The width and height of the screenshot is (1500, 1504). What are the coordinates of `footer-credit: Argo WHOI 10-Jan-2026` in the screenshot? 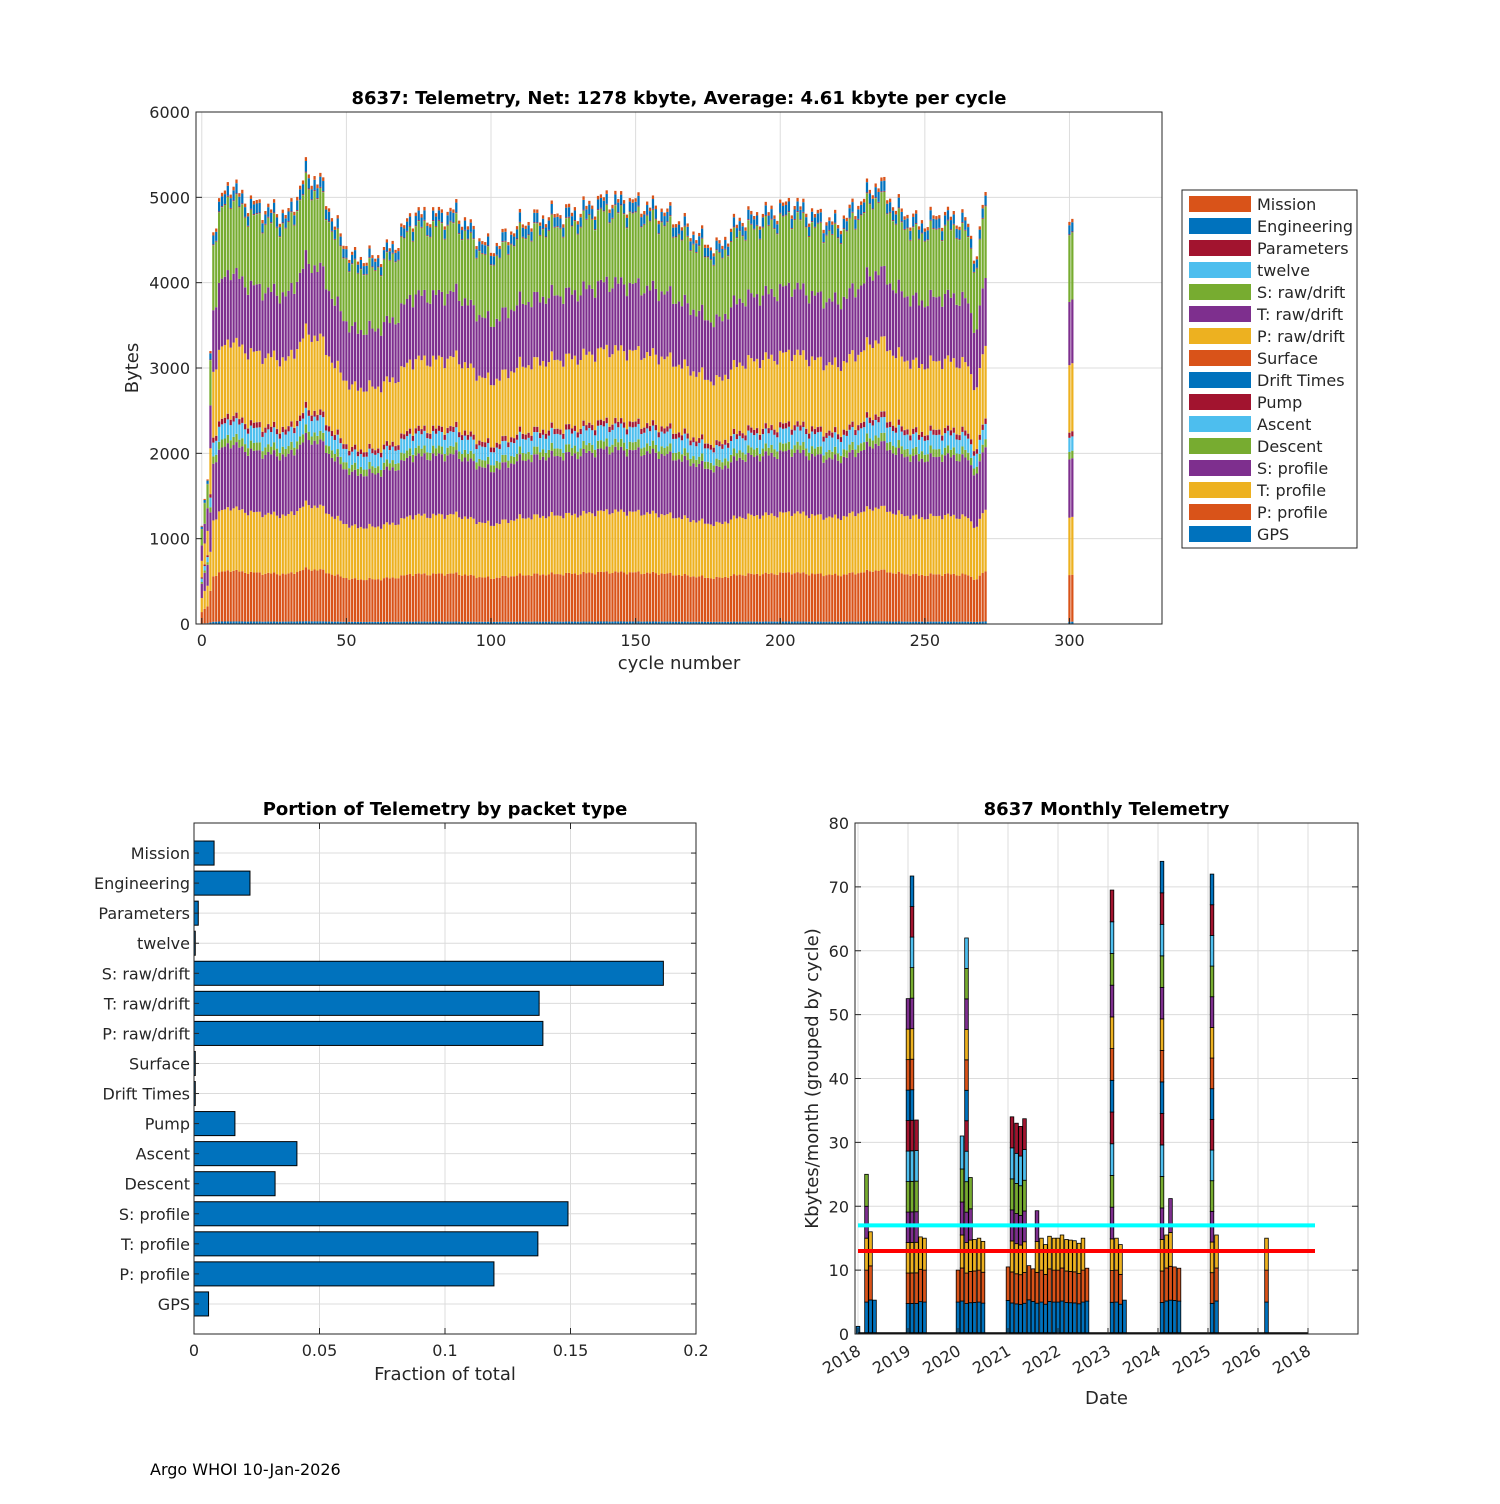 It's located at (245, 1469).